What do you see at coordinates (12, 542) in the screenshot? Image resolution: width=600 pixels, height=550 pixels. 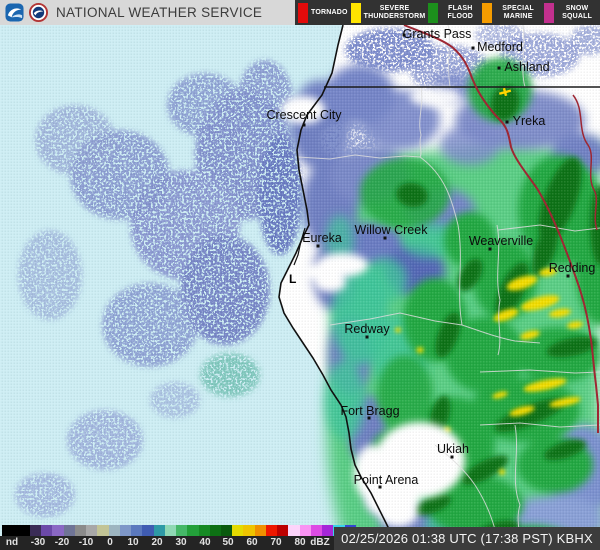 I see `scale-tick: nd` at bounding box center [12, 542].